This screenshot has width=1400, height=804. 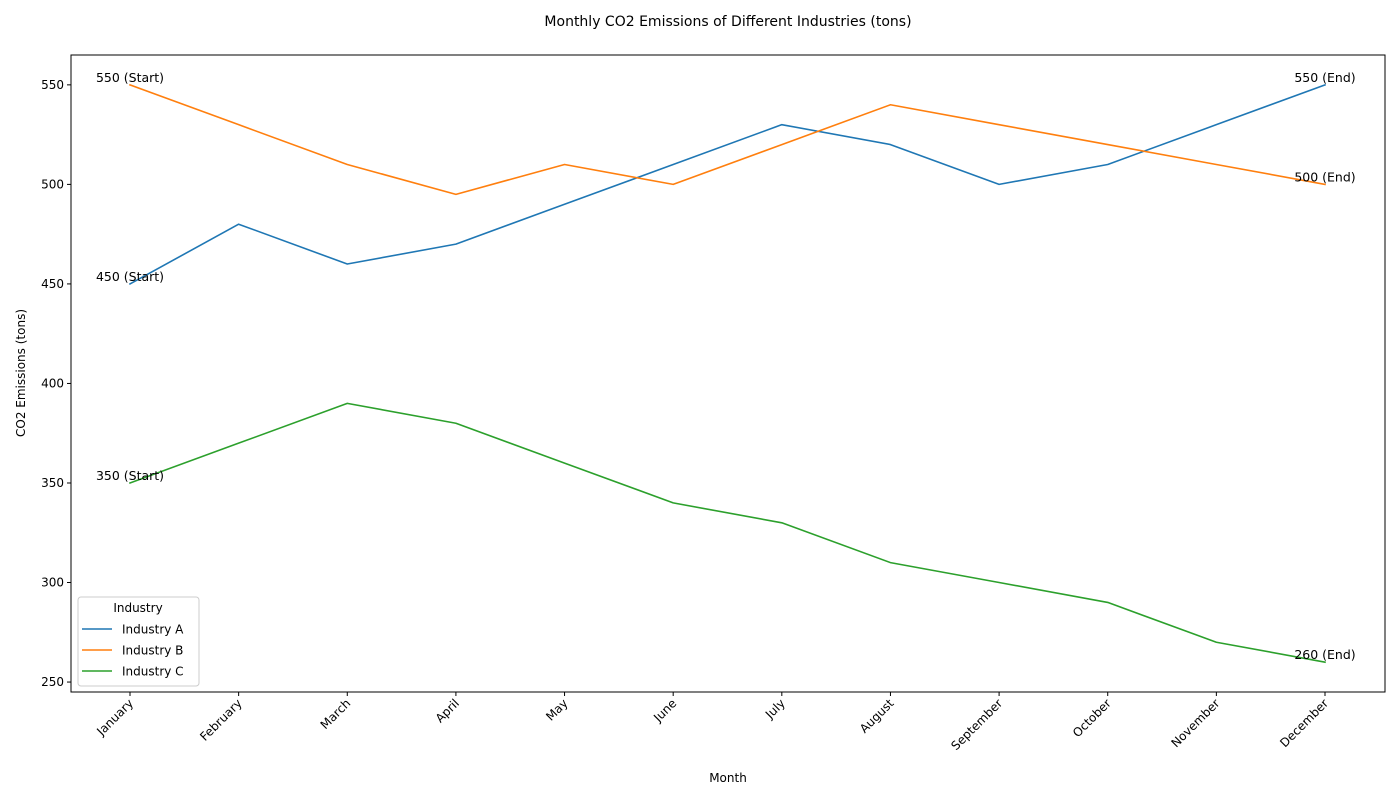 What do you see at coordinates (52, 483) in the screenshot?
I see `y-tick-label: 350` at bounding box center [52, 483].